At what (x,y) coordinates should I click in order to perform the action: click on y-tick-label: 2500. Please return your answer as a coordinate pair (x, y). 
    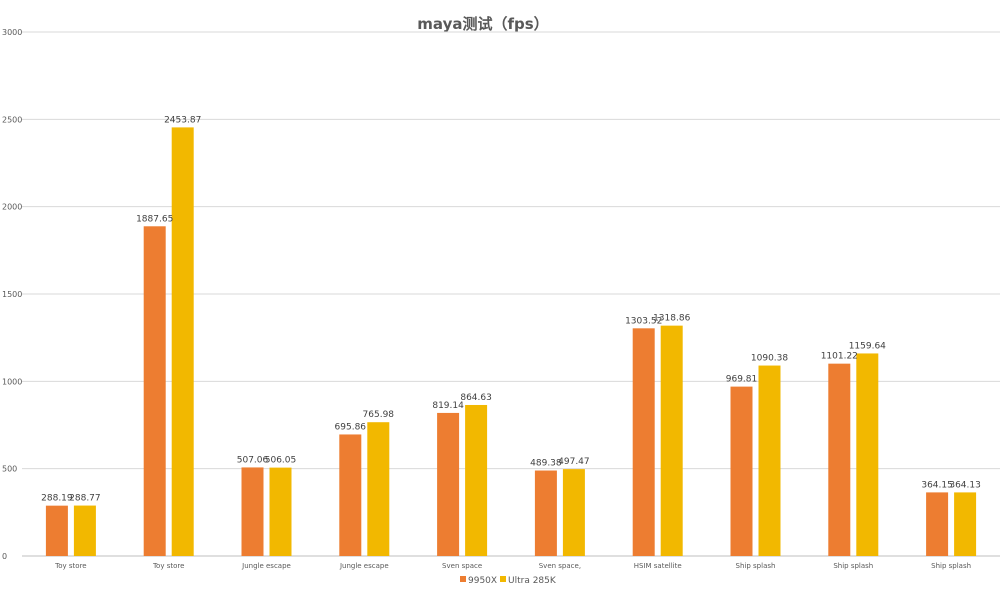
    Looking at the image, I should click on (12, 119).